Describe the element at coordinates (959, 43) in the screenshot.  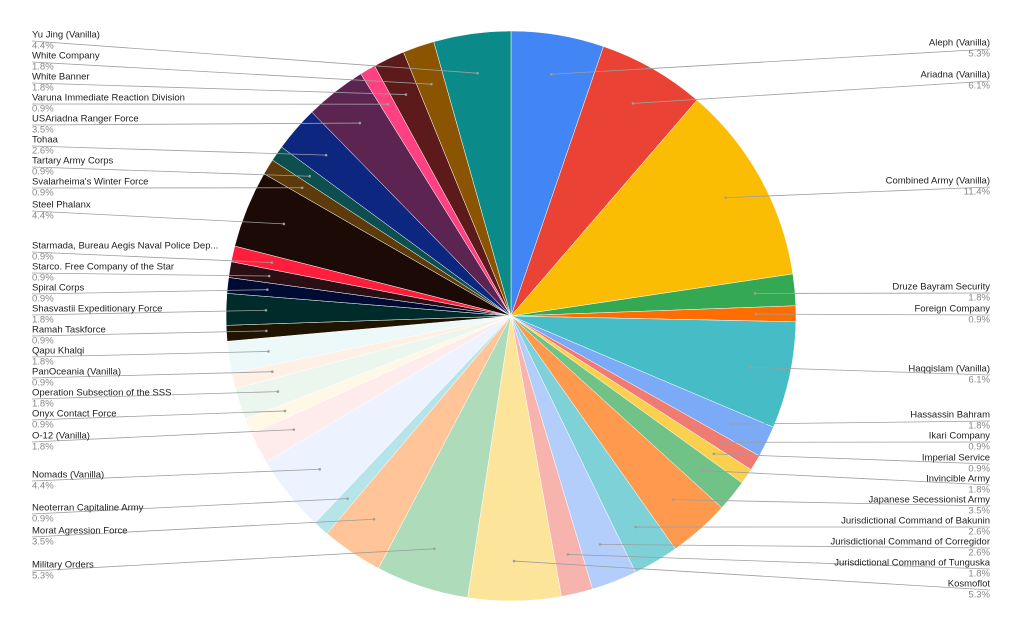
I see `slice-label: Aleph (Vanilla)` at that location.